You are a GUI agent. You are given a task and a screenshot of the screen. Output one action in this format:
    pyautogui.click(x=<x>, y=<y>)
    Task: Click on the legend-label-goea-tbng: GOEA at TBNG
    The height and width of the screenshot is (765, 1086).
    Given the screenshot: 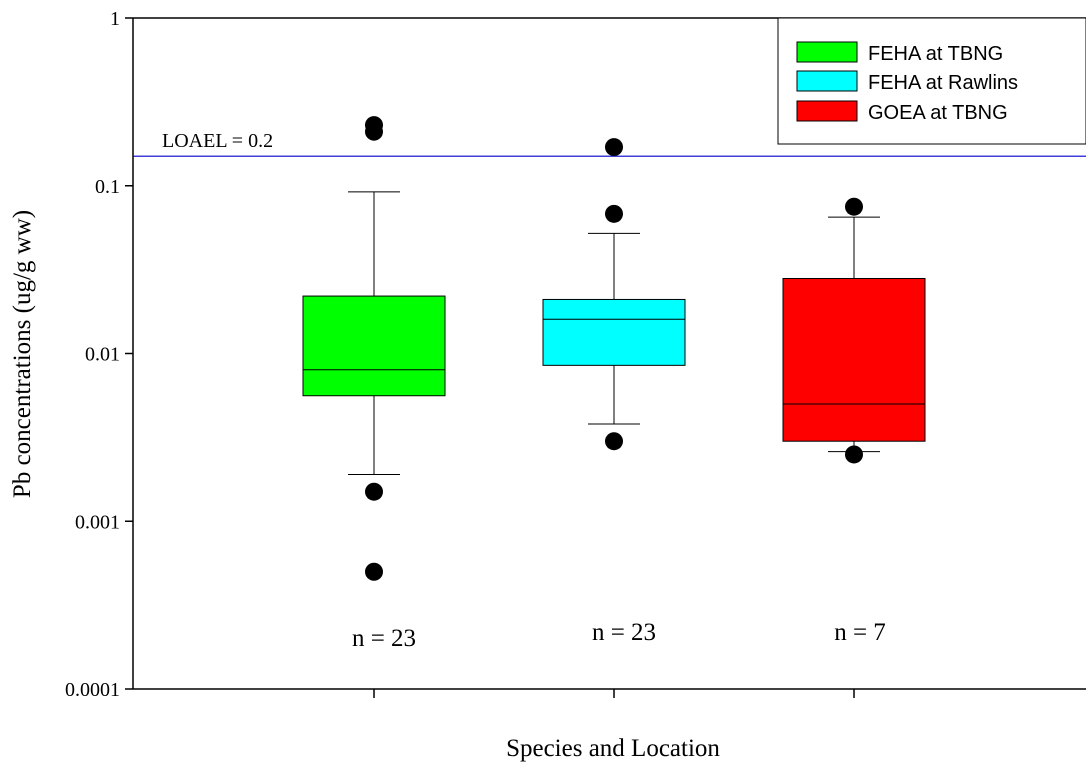 What is the action you would take?
    pyautogui.click(x=938, y=113)
    